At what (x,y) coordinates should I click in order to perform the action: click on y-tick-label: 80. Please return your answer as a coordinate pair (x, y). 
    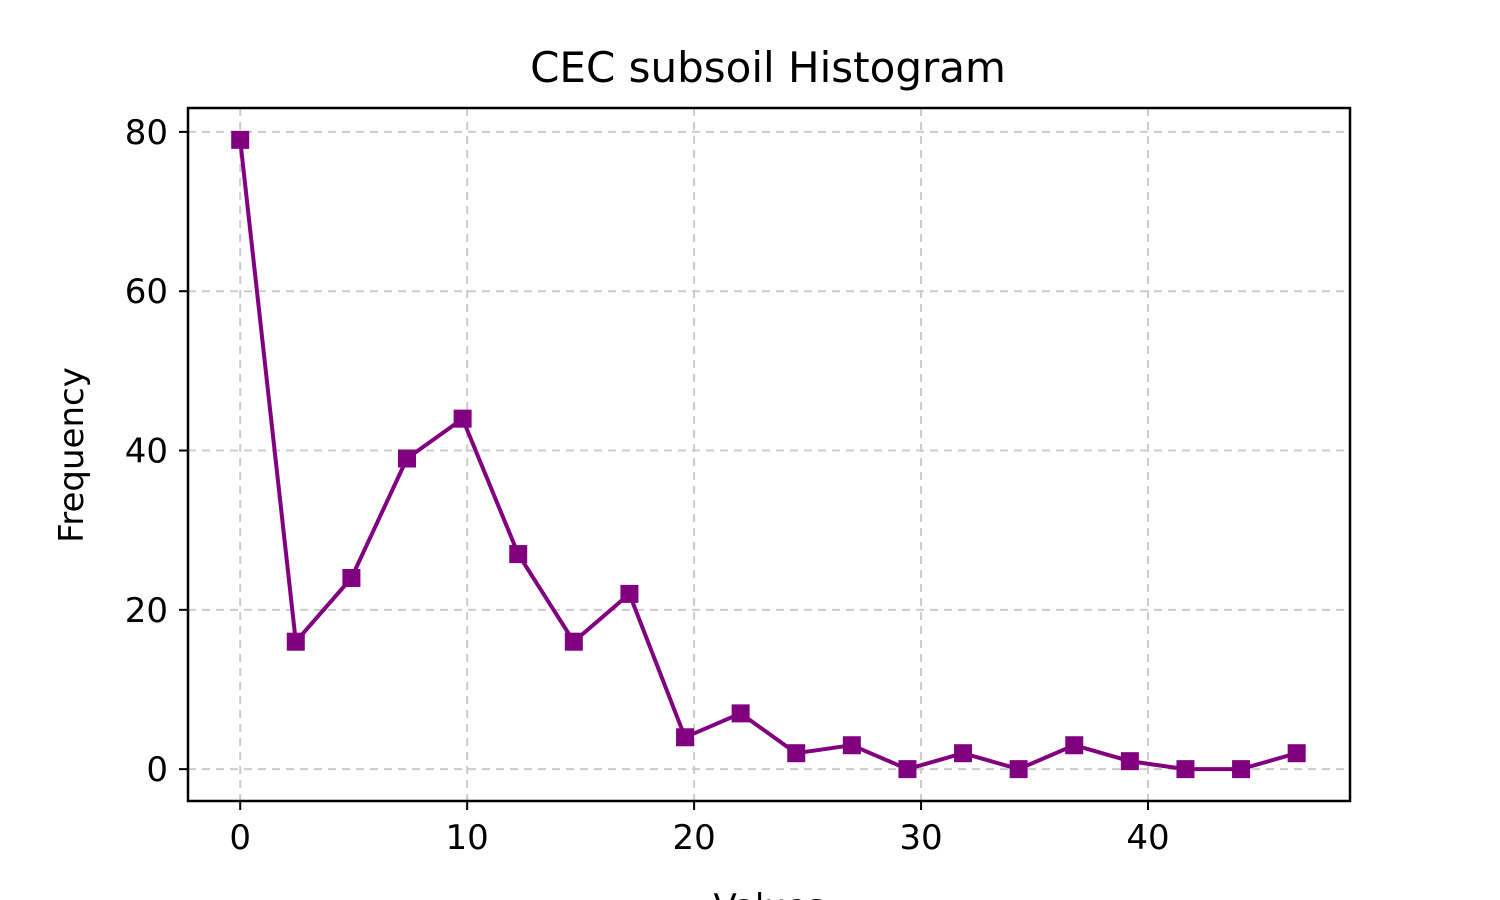
    Looking at the image, I should click on (146, 133).